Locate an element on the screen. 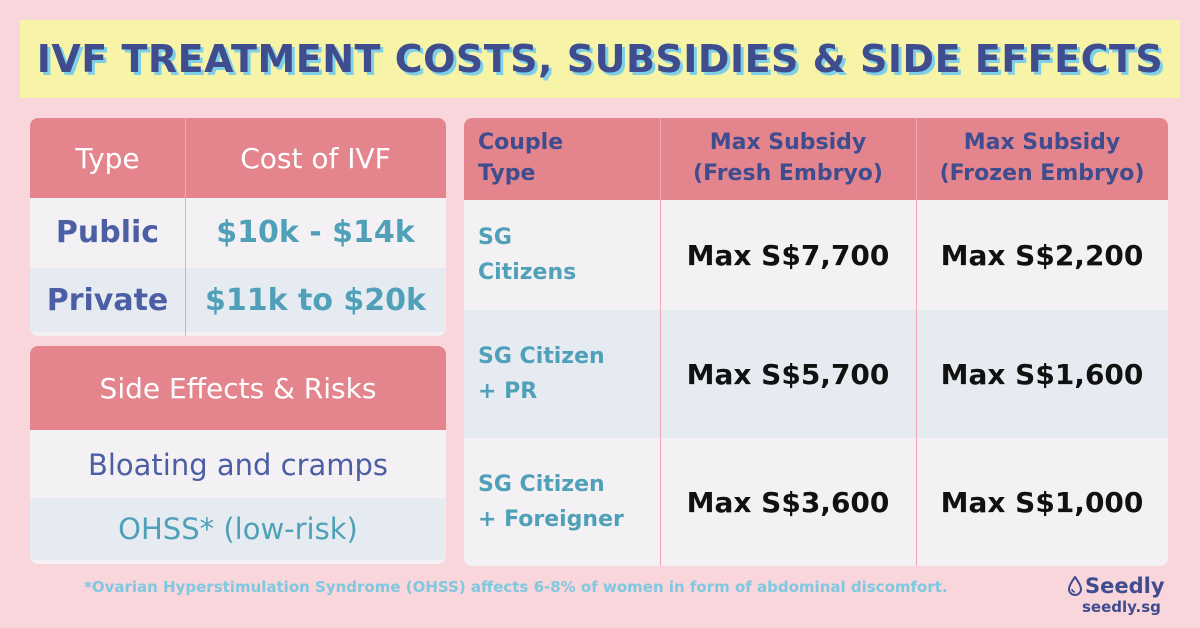 This screenshot has width=1200, height=628. cost-cell: $11k to $20k is located at coordinates (315, 300).